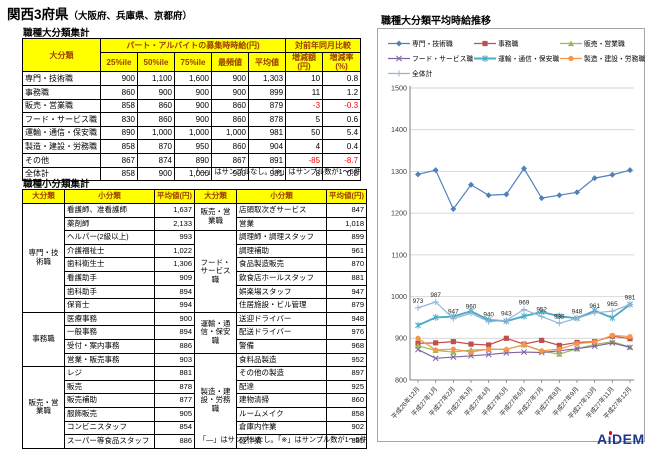  What do you see at coordinates (174, 196) in the screenshot?
I see `column-header: 平均値(円)` at bounding box center [174, 196].